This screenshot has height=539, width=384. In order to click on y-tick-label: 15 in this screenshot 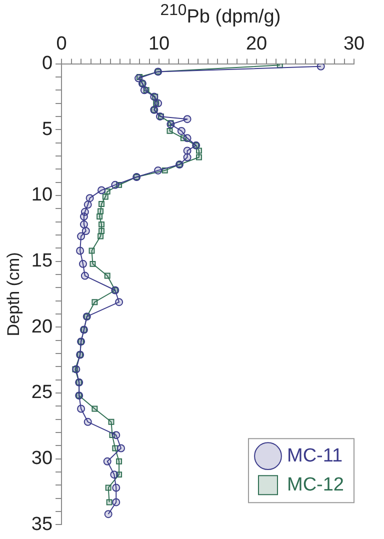, I will do `click(42, 261)`.